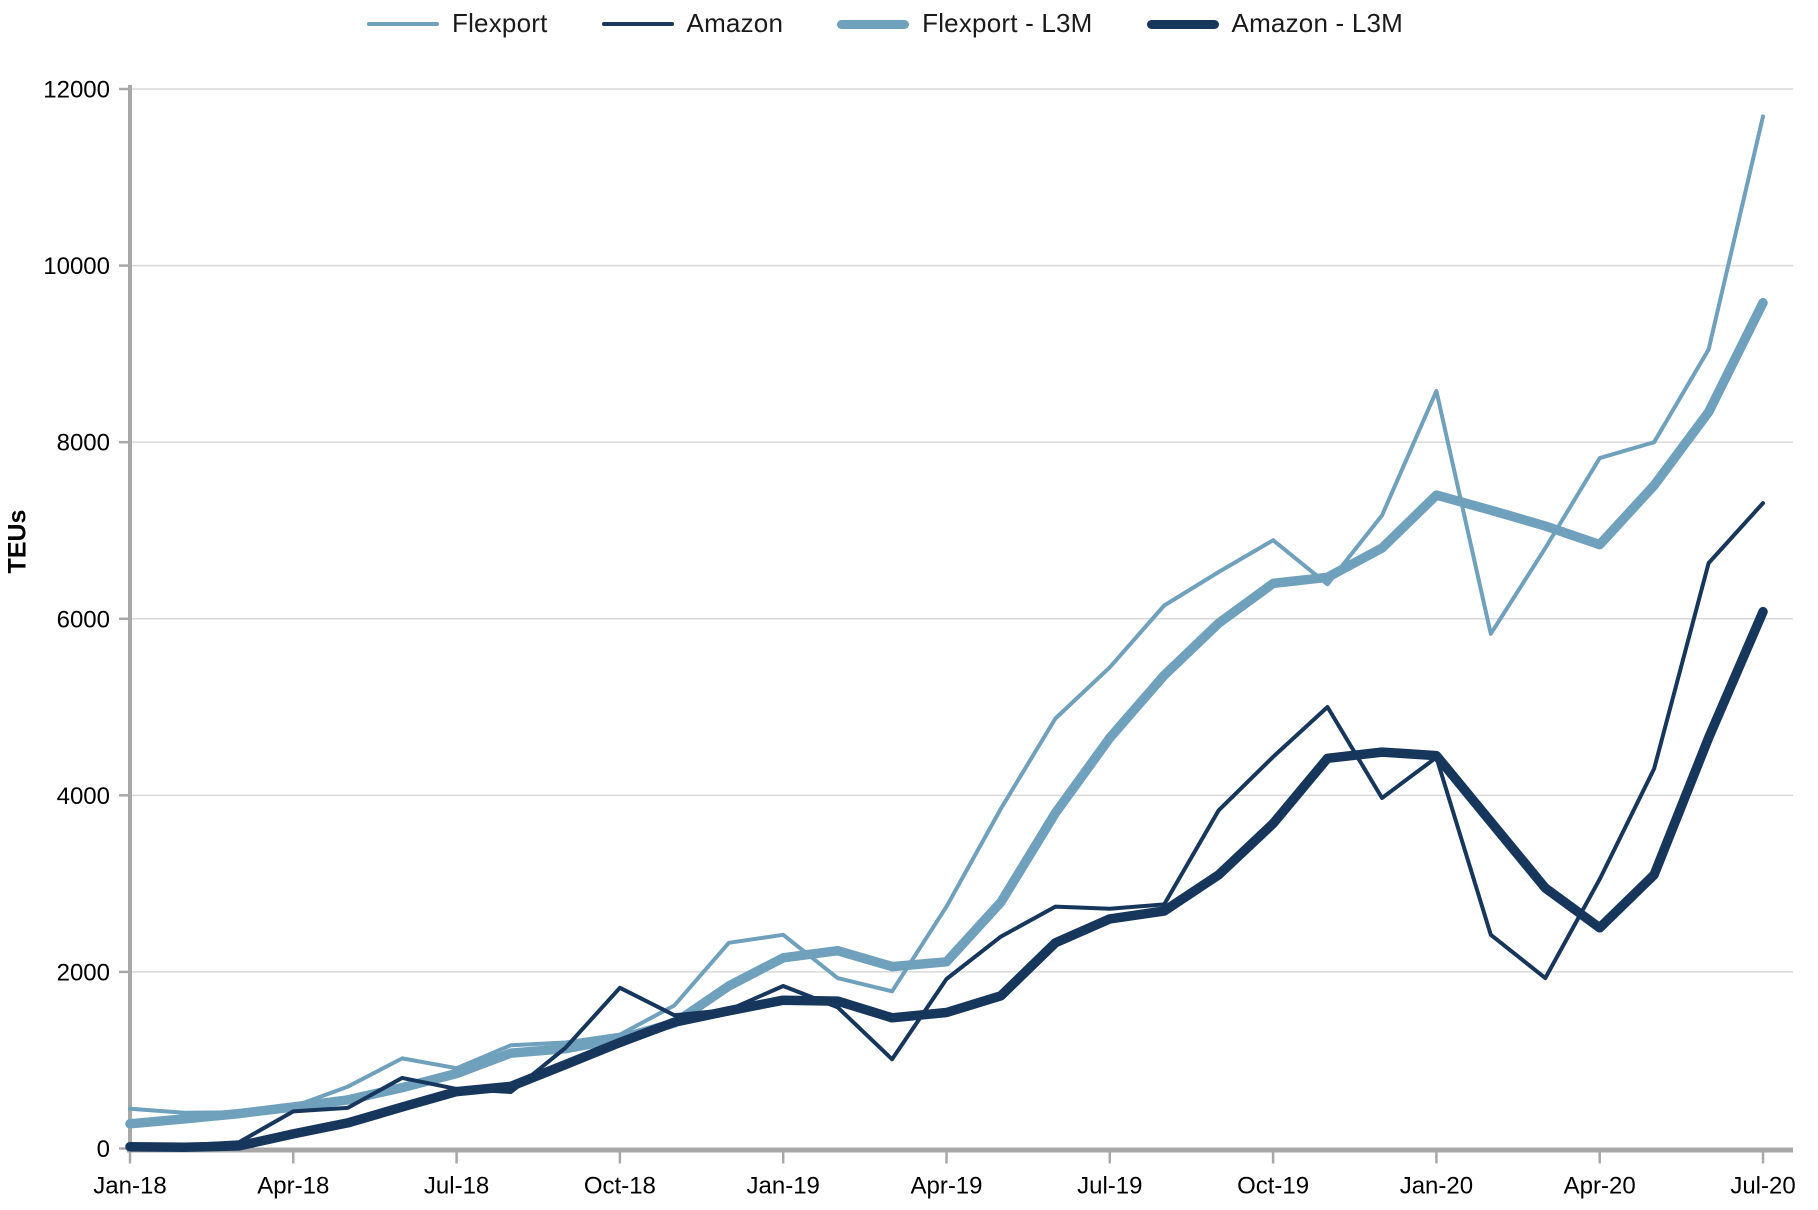 This screenshot has height=1210, width=1818. Describe the element at coordinates (456, 1186) in the screenshot. I see `x-tick-label-Jul-18: Jul-18` at that location.